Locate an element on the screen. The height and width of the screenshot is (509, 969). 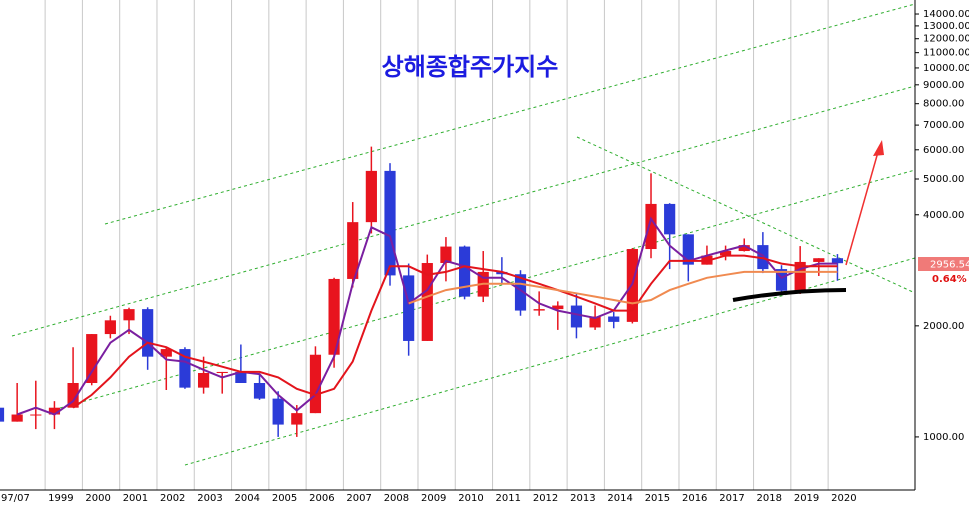
x-tick-label: 2010 is located at coordinates (470, 498).